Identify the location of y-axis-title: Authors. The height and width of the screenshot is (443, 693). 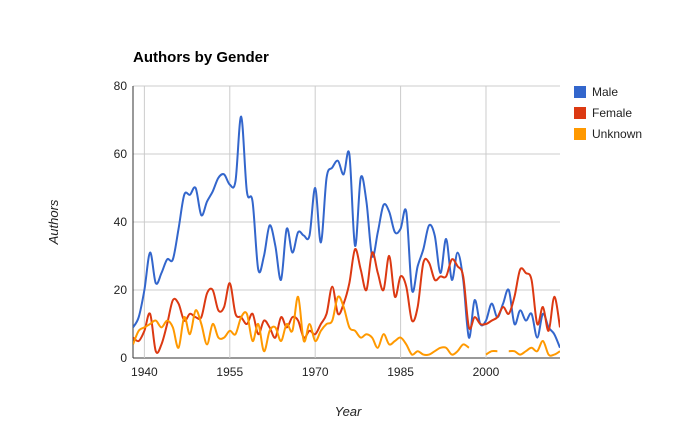
(53, 222).